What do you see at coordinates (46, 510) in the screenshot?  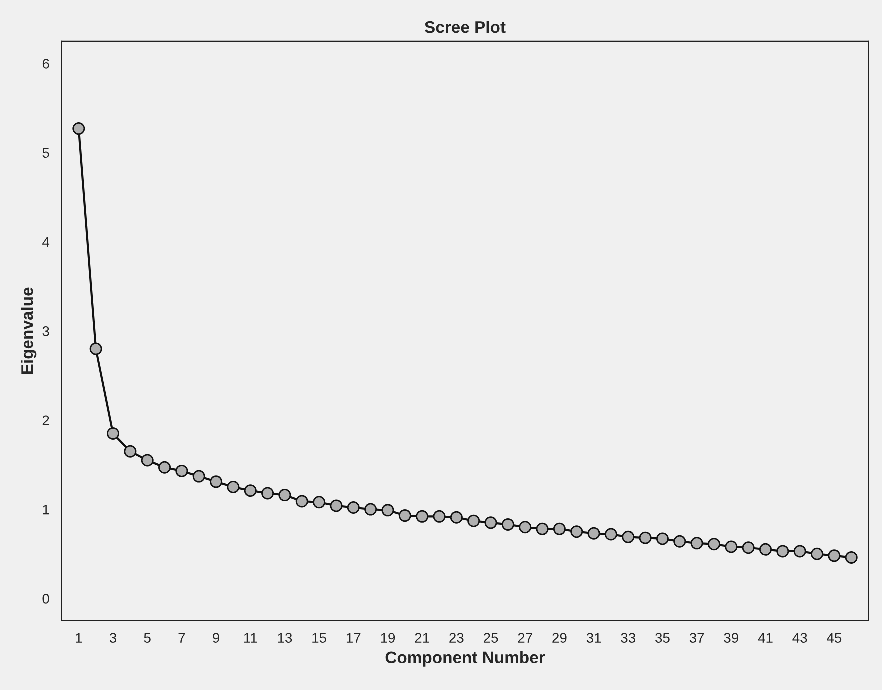 I see `y-tick-label: 1` at bounding box center [46, 510].